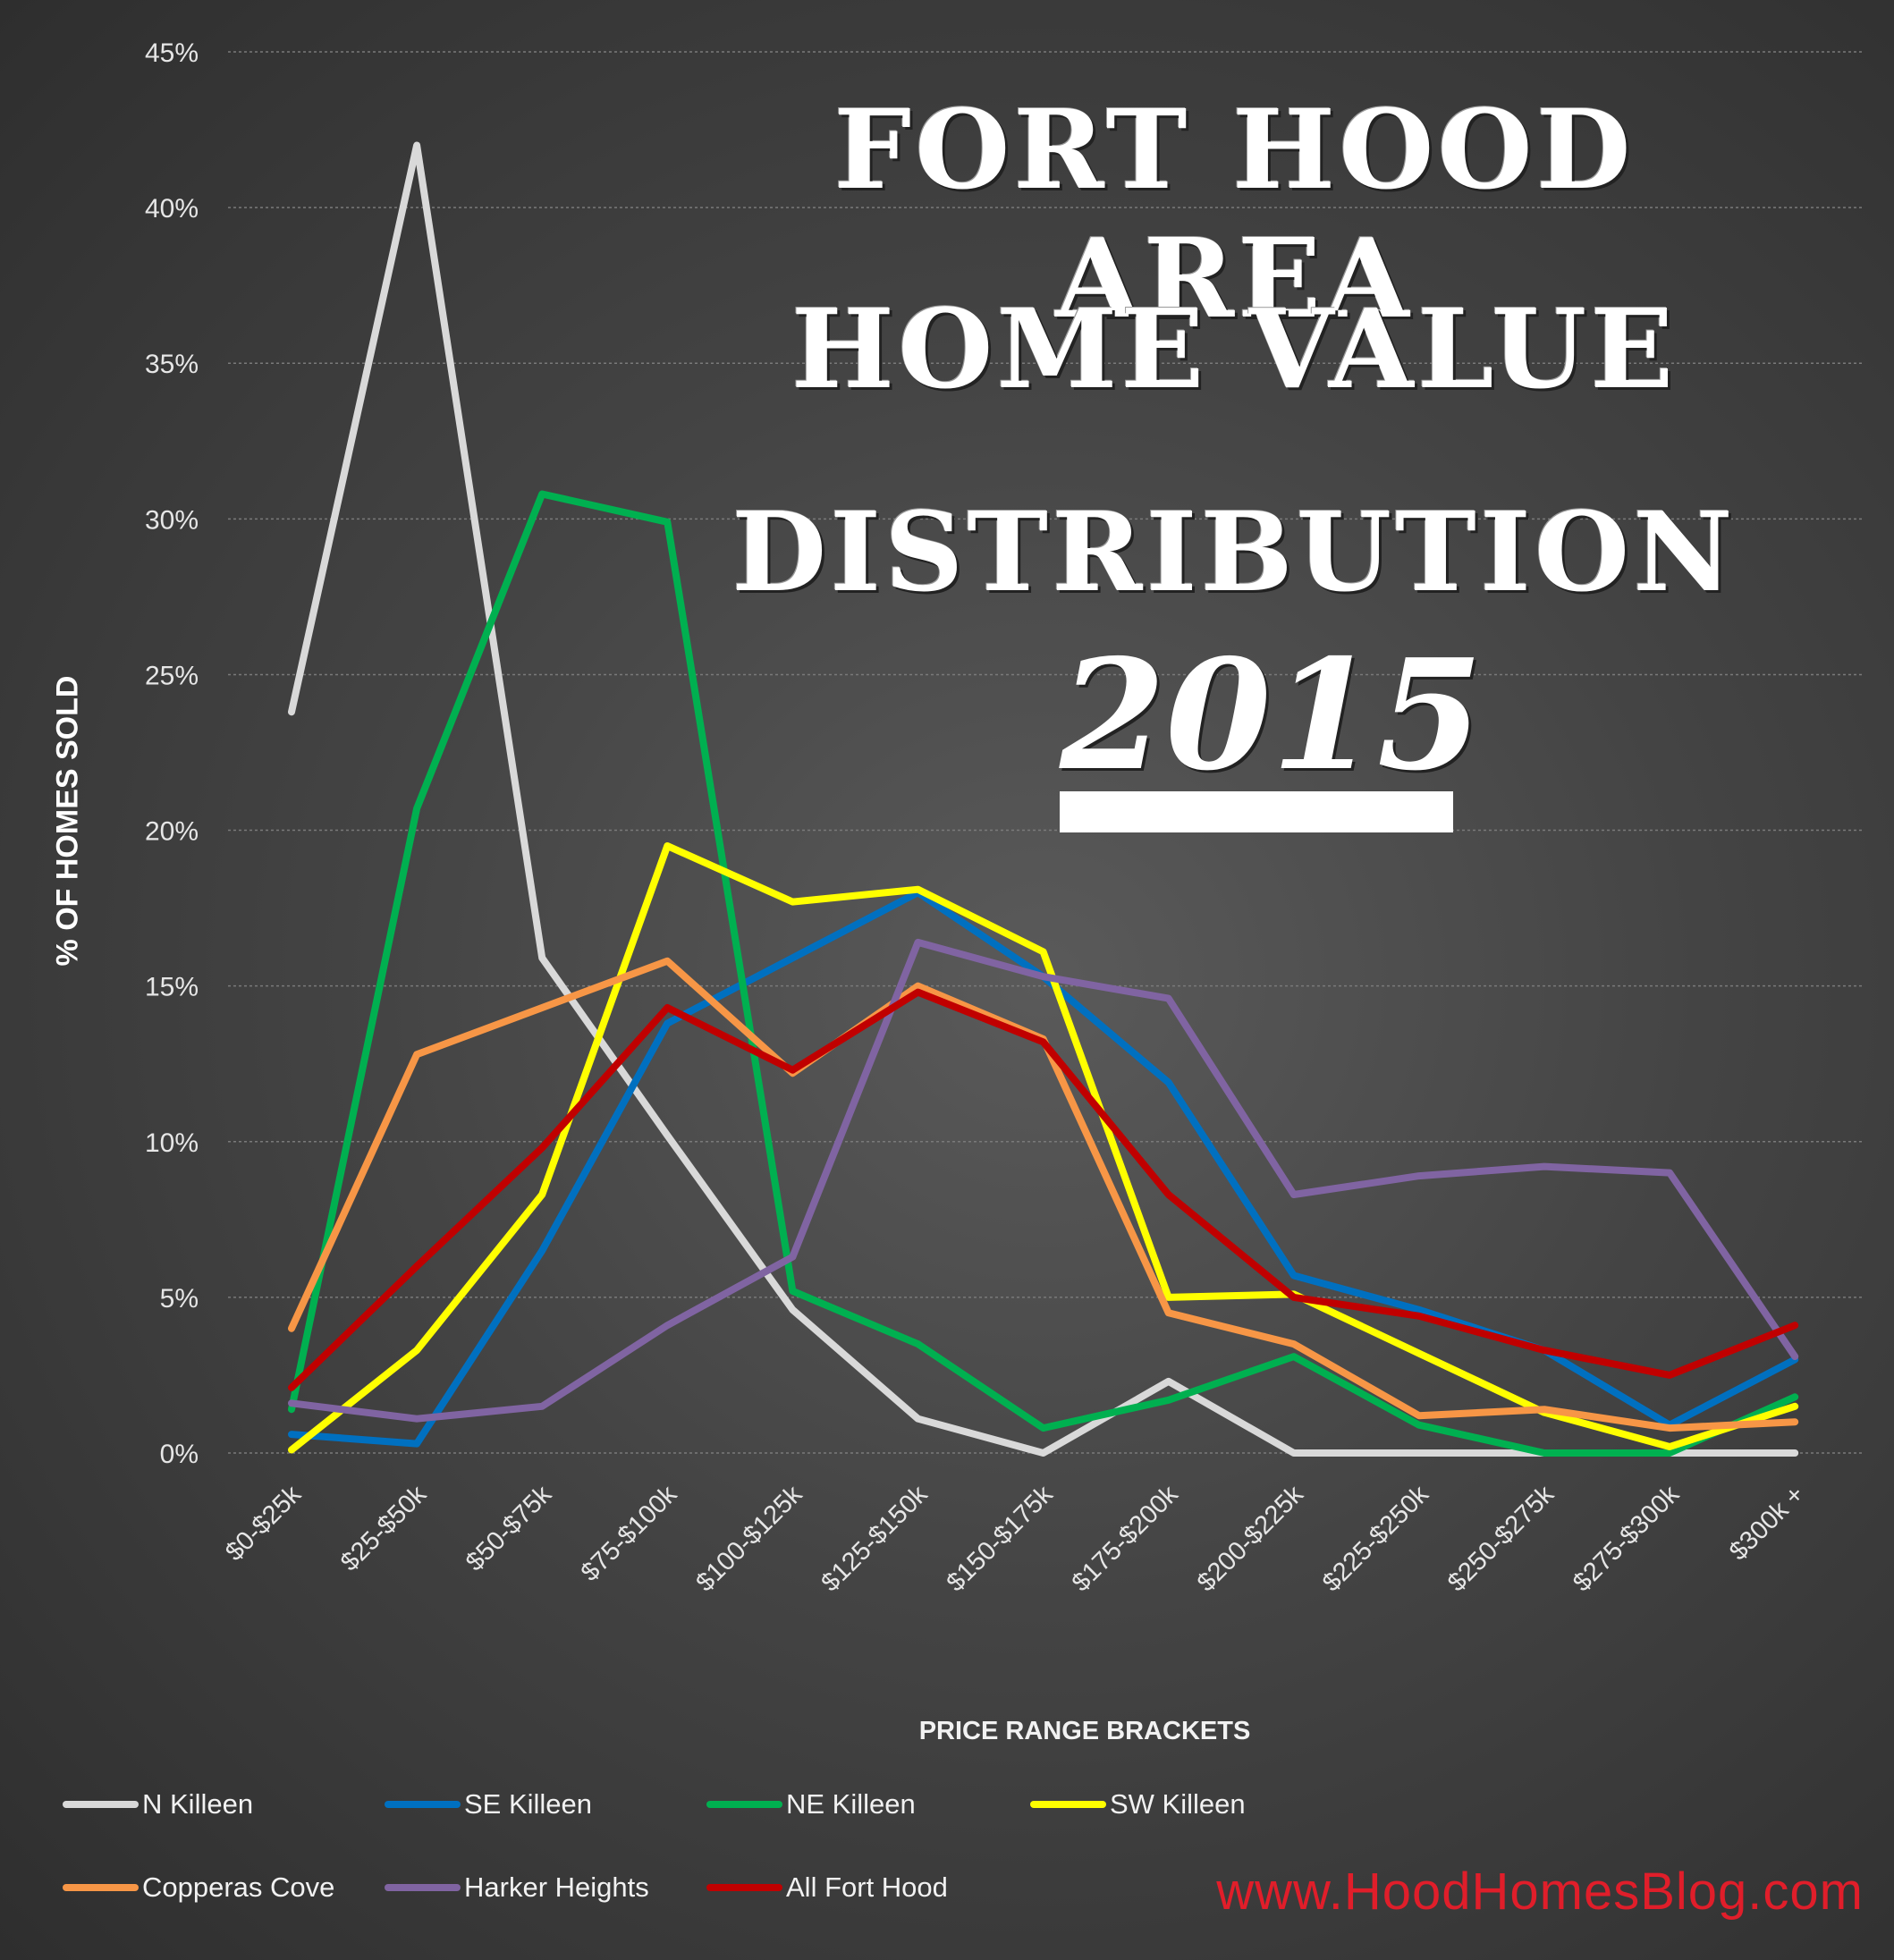 The image size is (1894, 1960). Describe the element at coordinates (238, 1887) in the screenshot. I see `legend-label: Copperas Cove` at that location.